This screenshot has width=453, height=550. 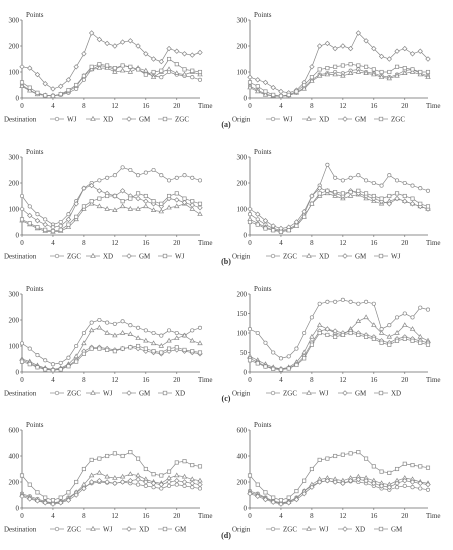 I want to click on legend-label-zgc: ZGC, so click(x=74, y=394).